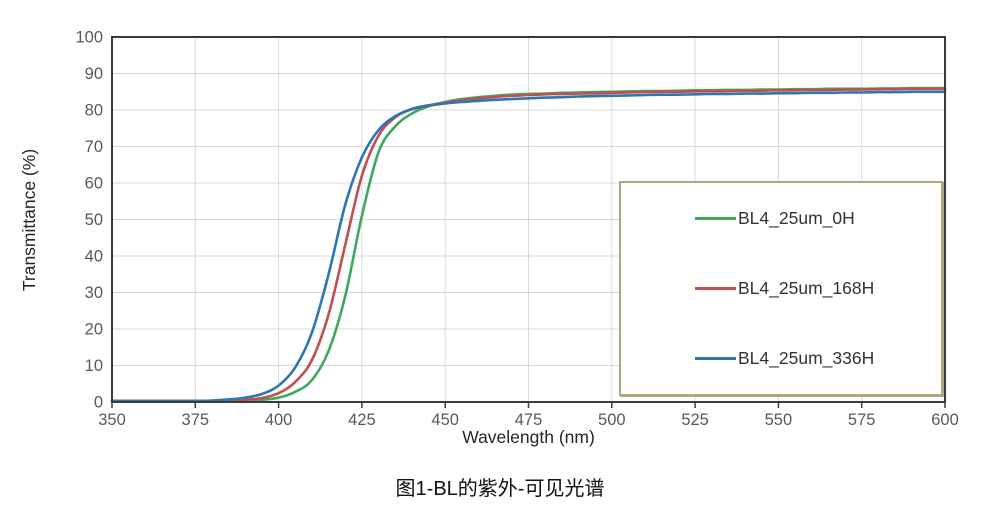 Image resolution: width=1000 pixels, height=513 pixels. I want to click on legend-line-green-icon, so click(715, 218).